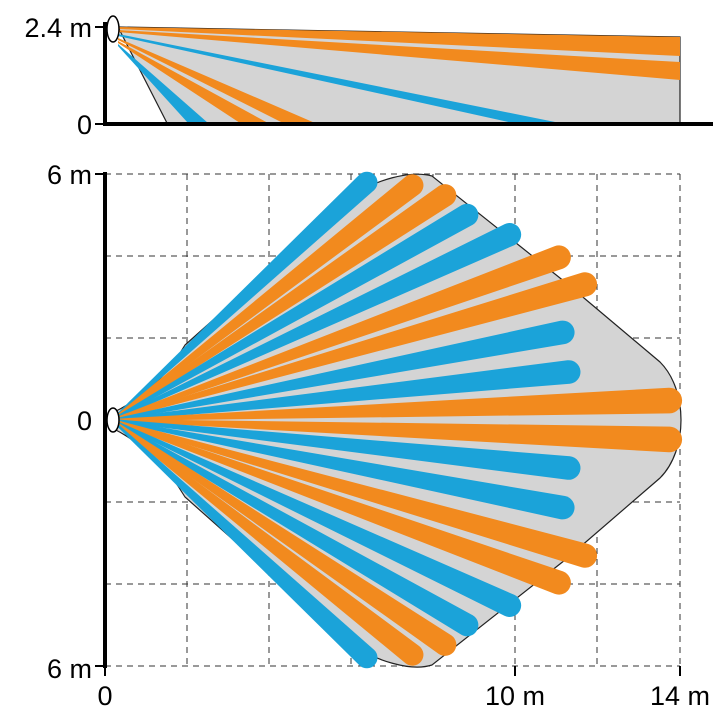 The width and height of the screenshot is (720, 715). What do you see at coordinates (84, 421) in the screenshot?
I see `y-label-mid: 0` at bounding box center [84, 421].